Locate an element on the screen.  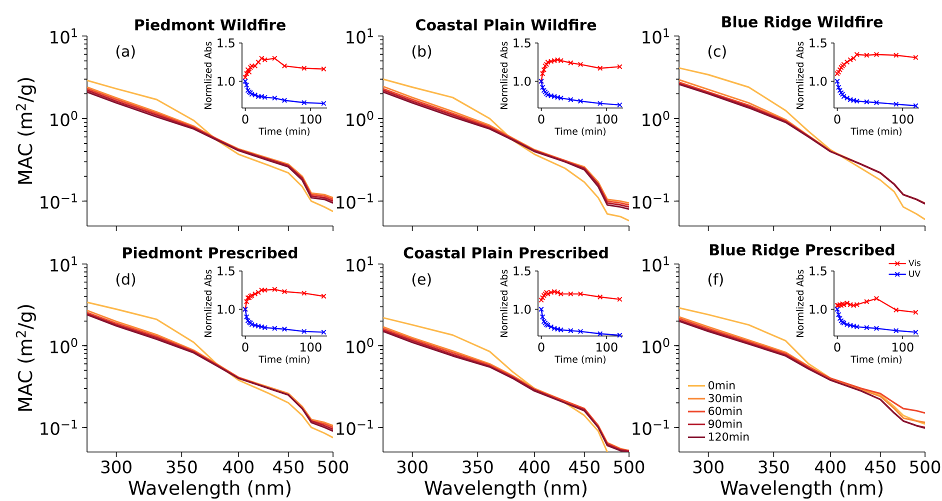
legend-label: 120min is located at coordinates (729, 436).